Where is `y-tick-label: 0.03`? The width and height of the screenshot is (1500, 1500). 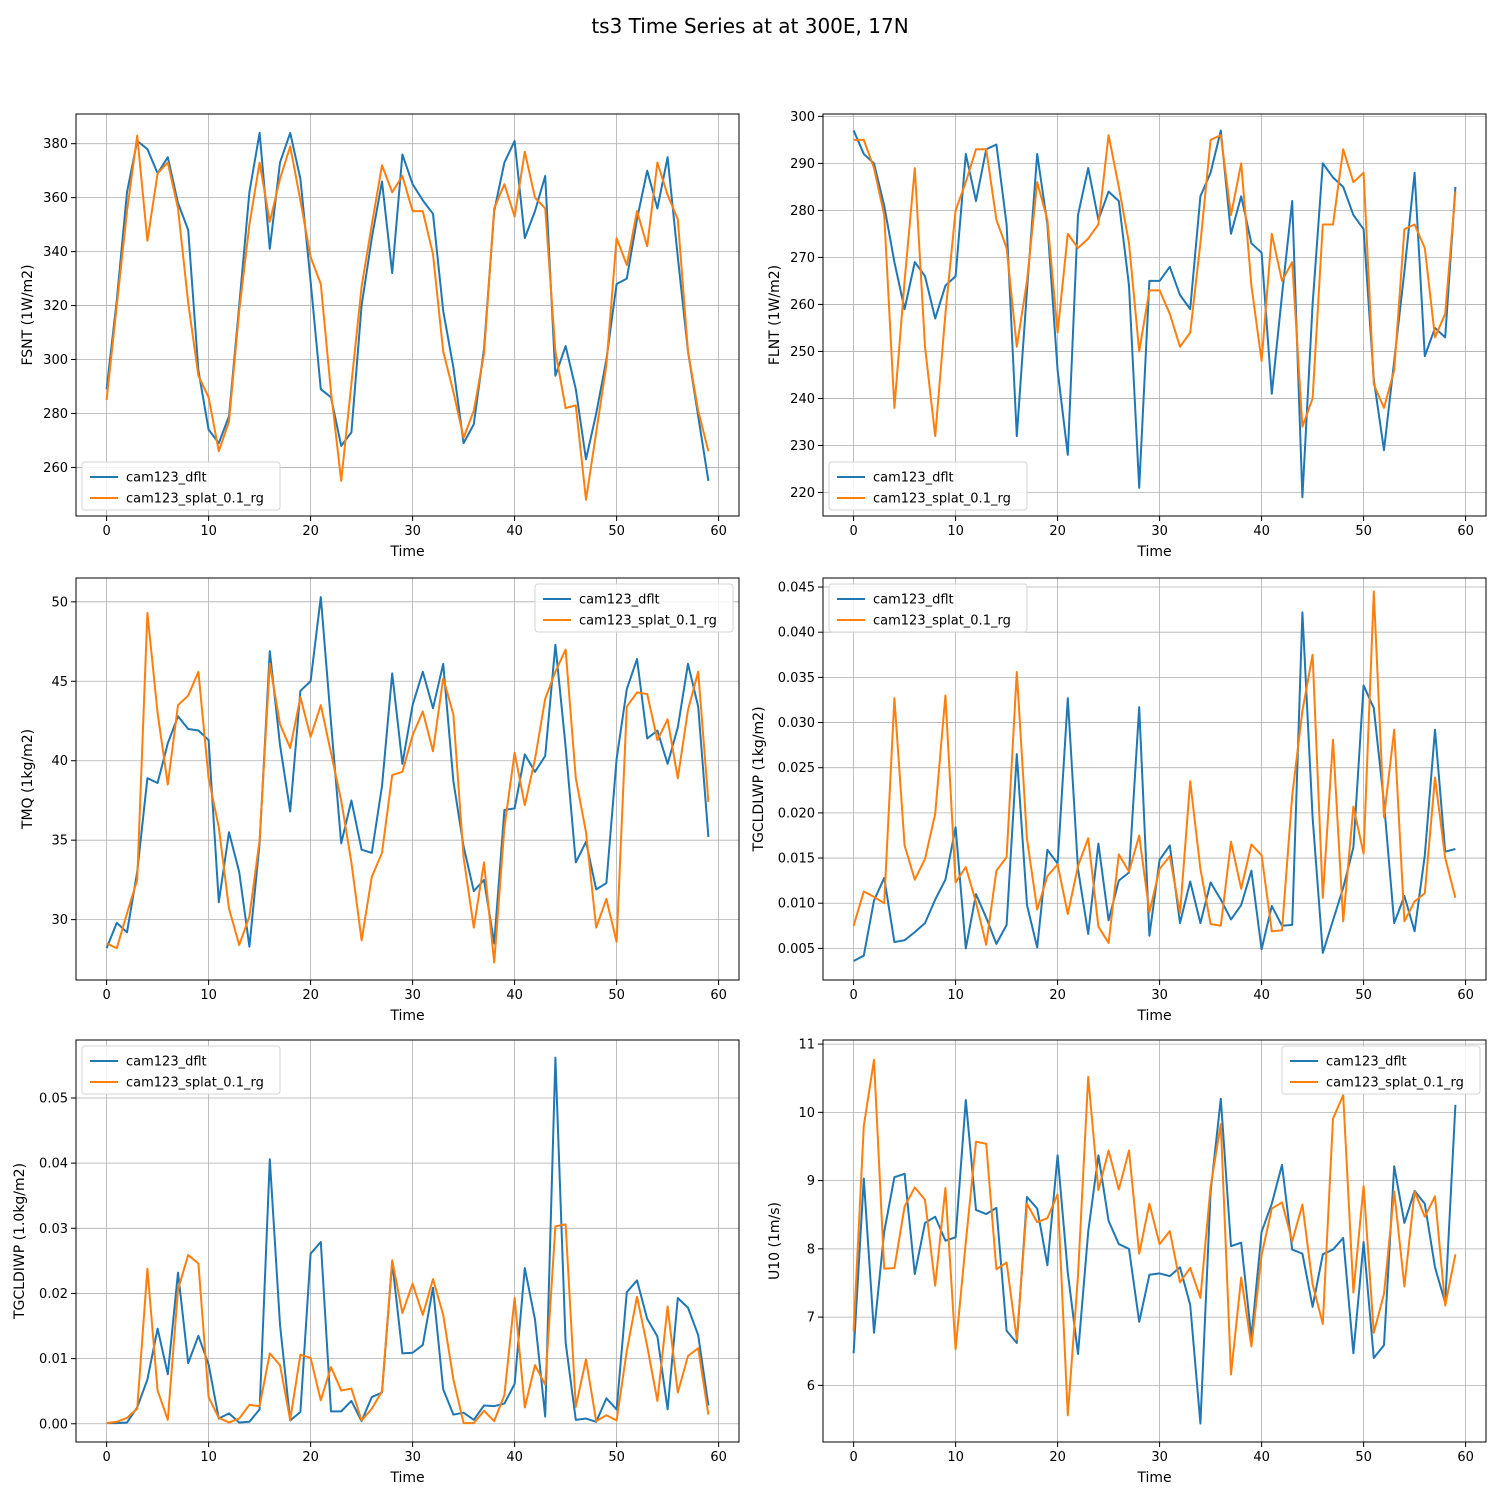 y-tick-label: 0.03 is located at coordinates (53, 1229).